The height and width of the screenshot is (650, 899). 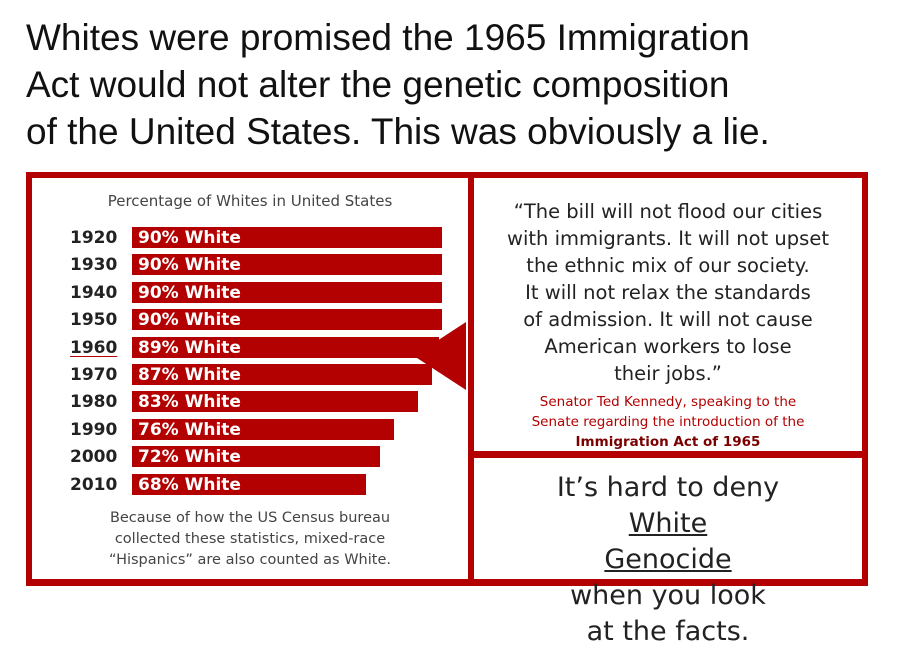 I want to click on claim-line-1: It’s hard to deny White, so click(x=668, y=506).